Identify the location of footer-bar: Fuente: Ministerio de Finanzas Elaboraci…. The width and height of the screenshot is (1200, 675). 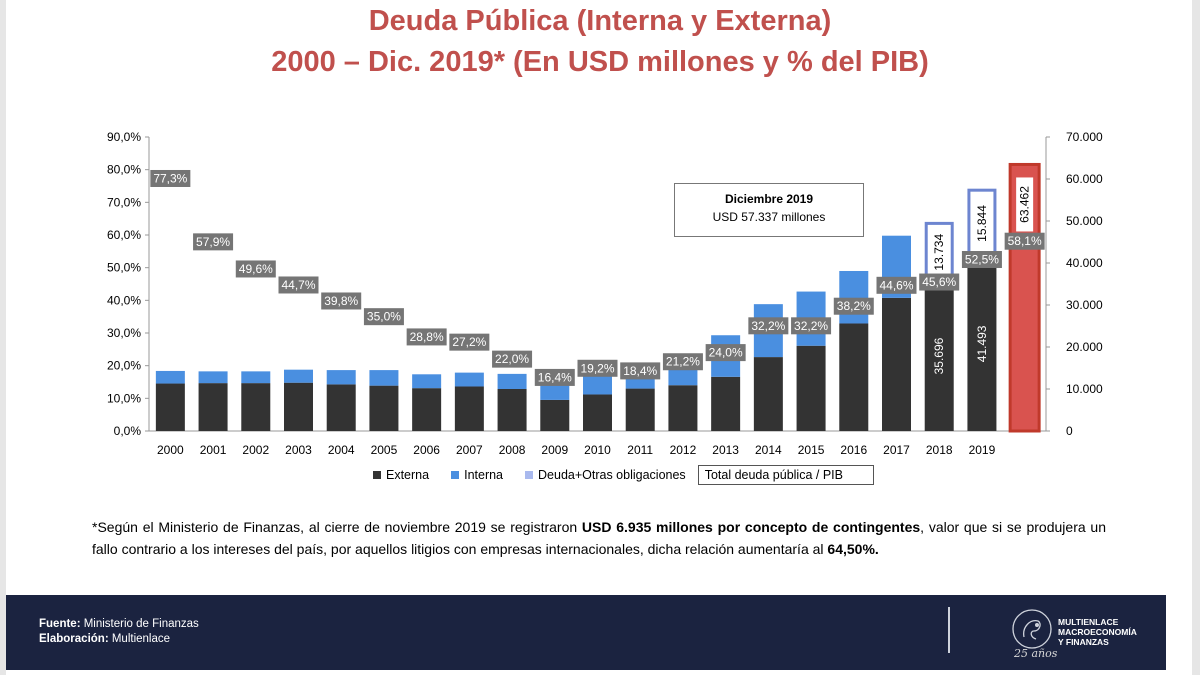
(586, 632).